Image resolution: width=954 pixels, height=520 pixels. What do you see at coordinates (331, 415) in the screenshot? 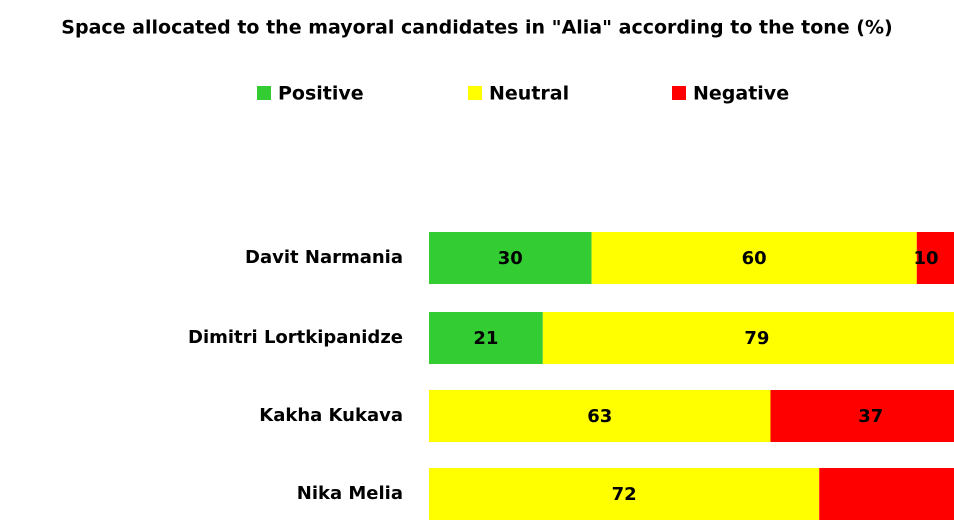
I see `category-label: Kakha Kukava` at bounding box center [331, 415].